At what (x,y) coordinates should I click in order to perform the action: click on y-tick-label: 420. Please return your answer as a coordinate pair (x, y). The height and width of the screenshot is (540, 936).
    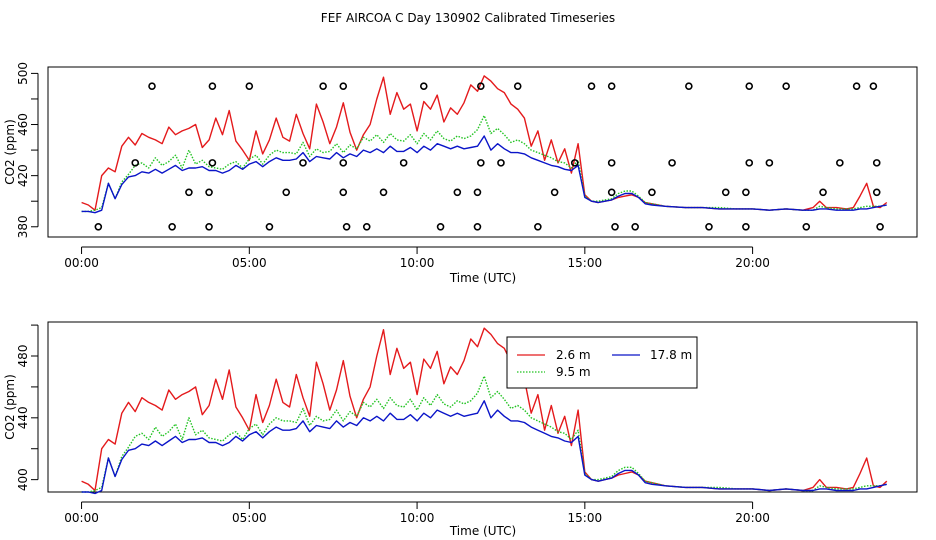
    Looking at the image, I should click on (23, 175).